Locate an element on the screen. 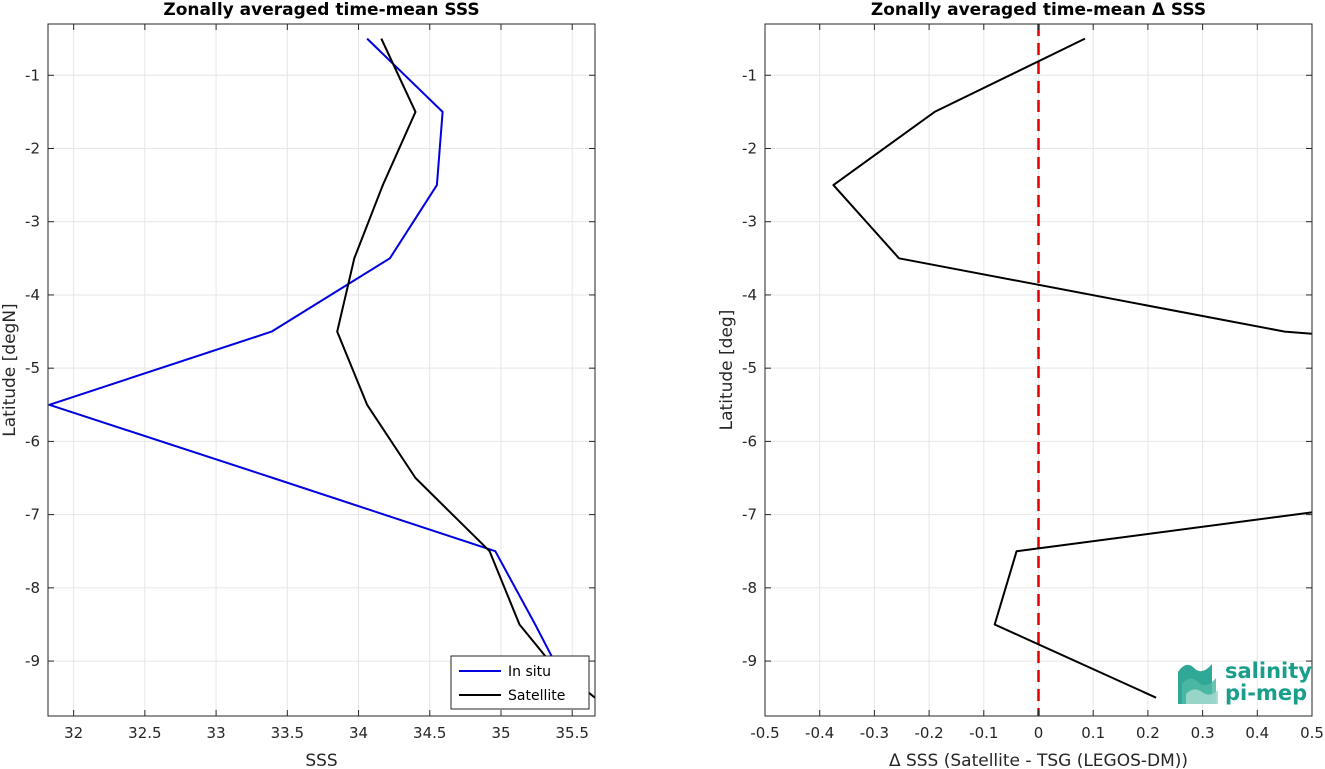 The height and width of the screenshot is (769, 1325). x-tick-label: -0.2 is located at coordinates (928, 733).